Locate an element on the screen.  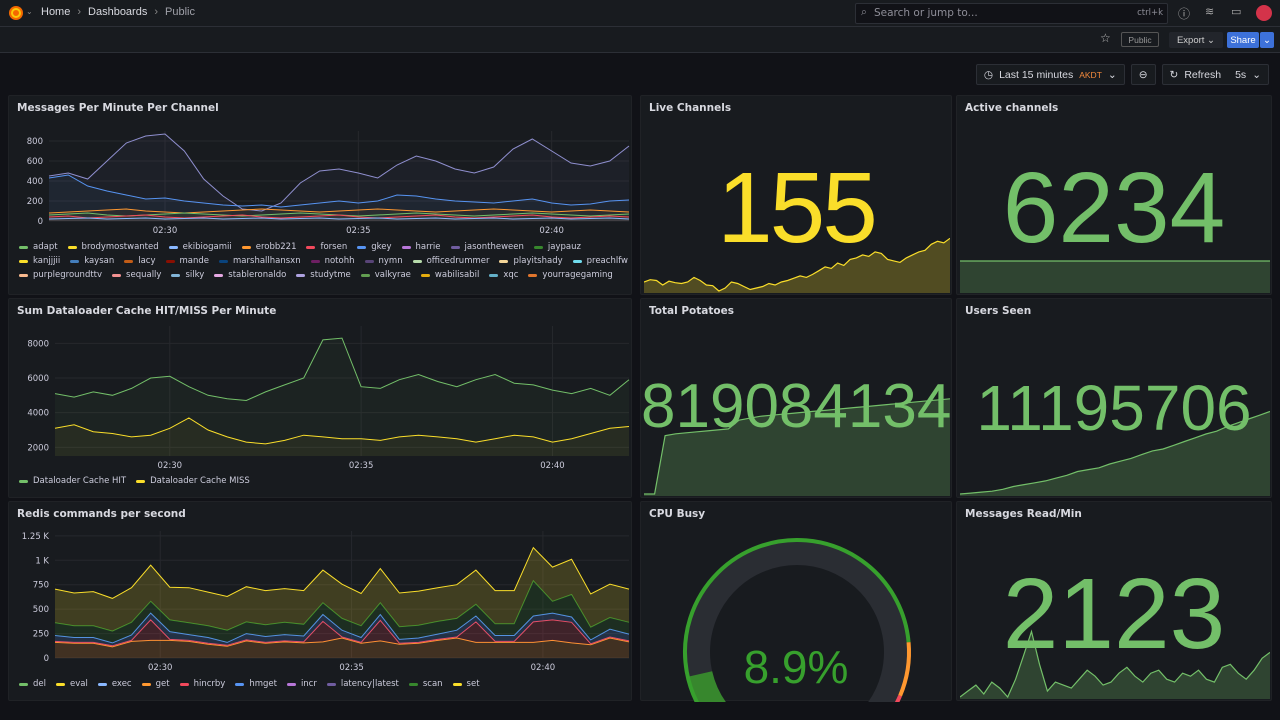
shortcut-hint: ctrl+k is located at coordinates (1150, 13).